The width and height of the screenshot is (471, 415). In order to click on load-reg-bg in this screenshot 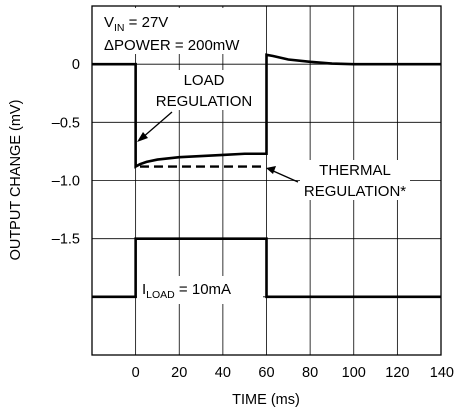, I will do `click(204, 90)`.